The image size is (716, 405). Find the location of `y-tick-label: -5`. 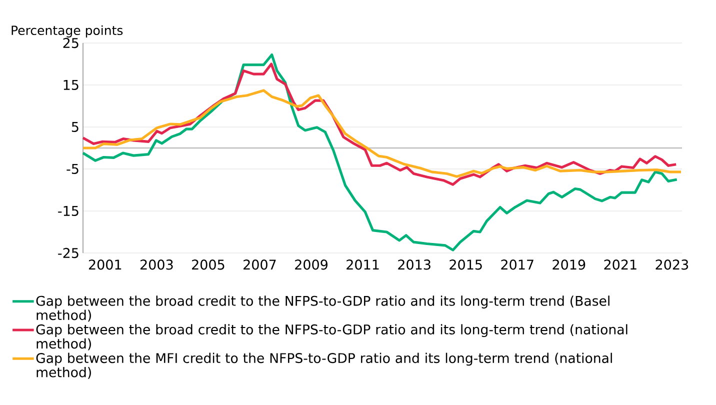

y-tick-label: -5 is located at coordinates (72, 169).